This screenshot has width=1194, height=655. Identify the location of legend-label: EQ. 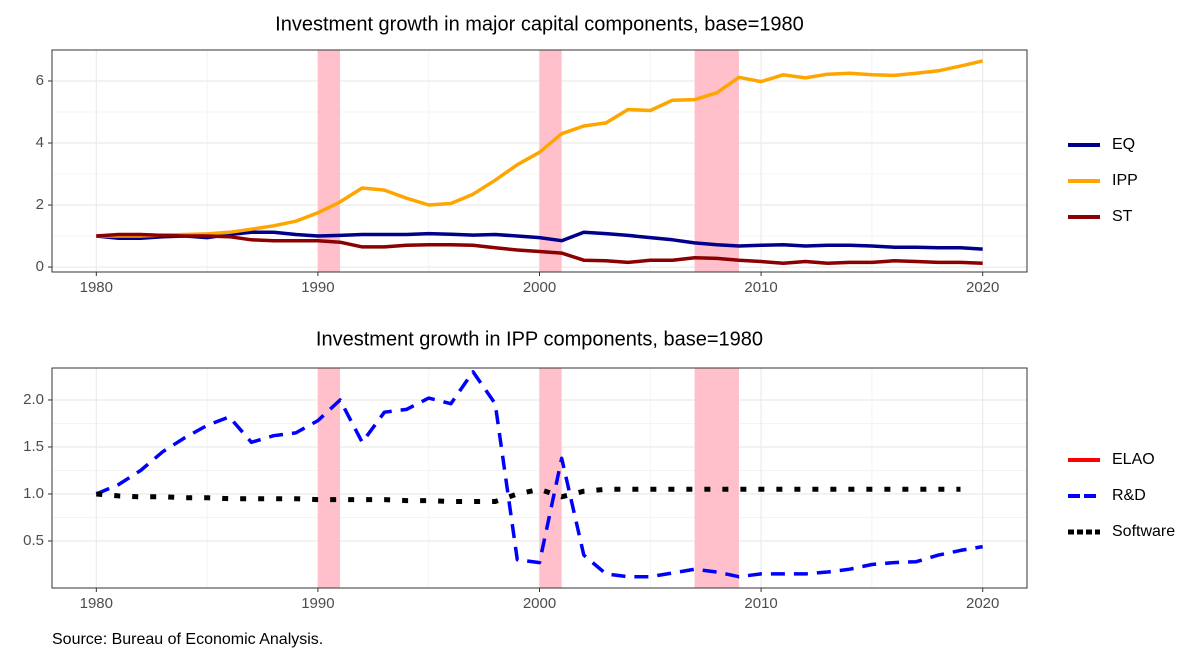
(1123, 144).